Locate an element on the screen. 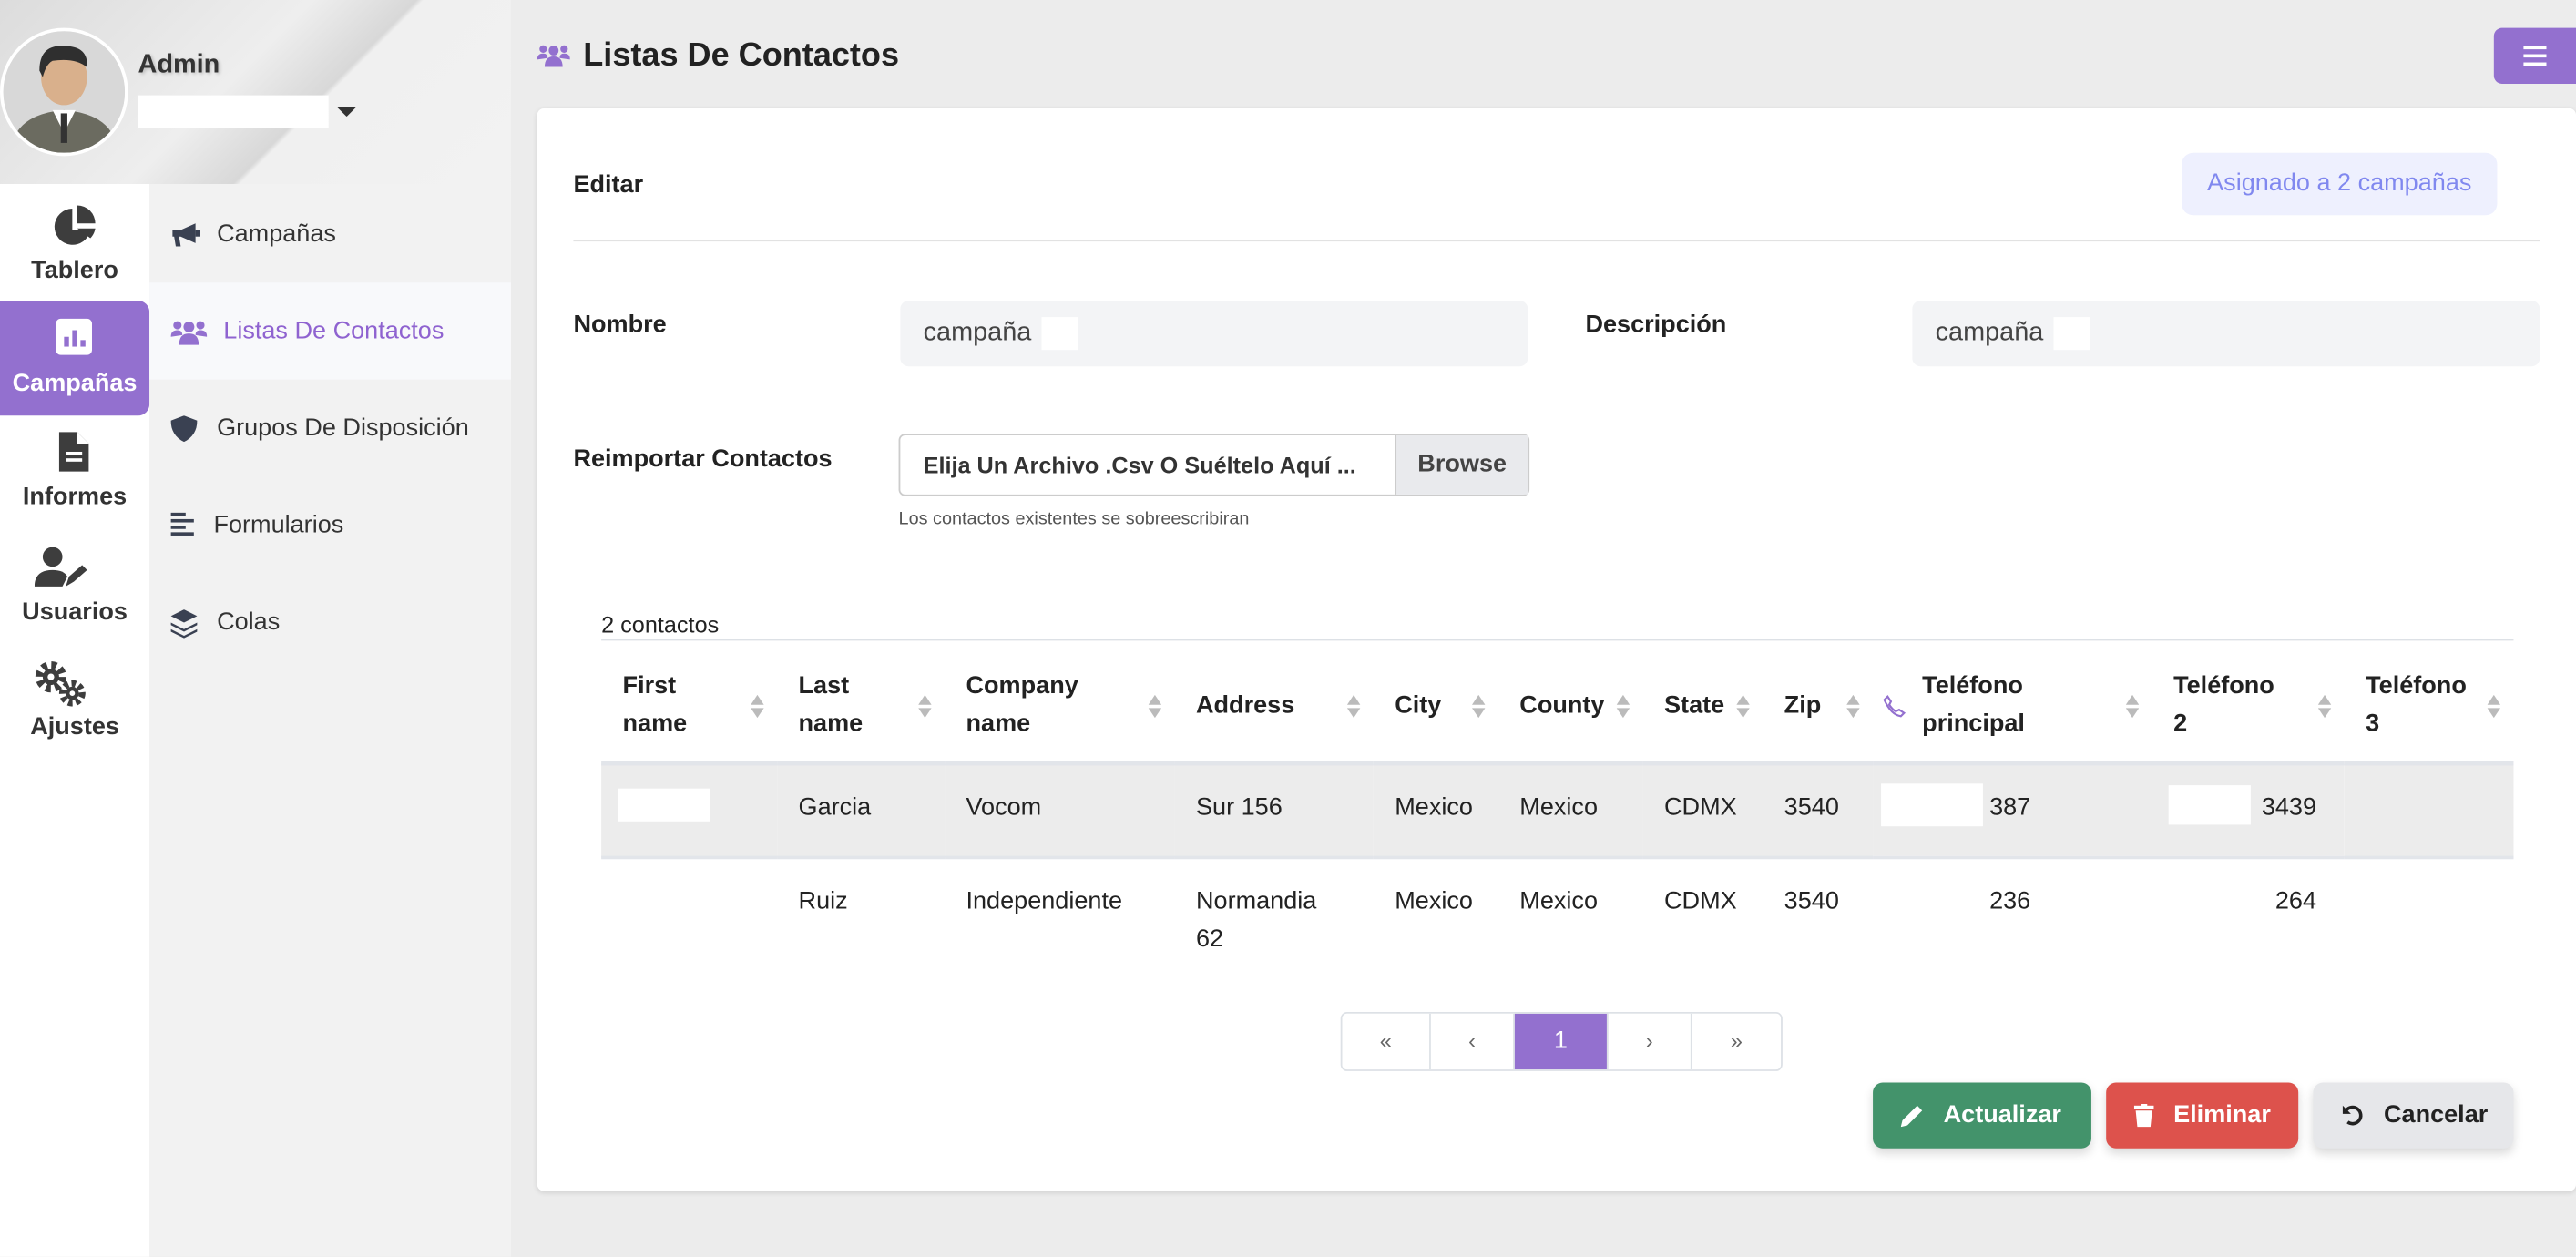  rail-item-ajustes: Ajustes is located at coordinates (75, 701).